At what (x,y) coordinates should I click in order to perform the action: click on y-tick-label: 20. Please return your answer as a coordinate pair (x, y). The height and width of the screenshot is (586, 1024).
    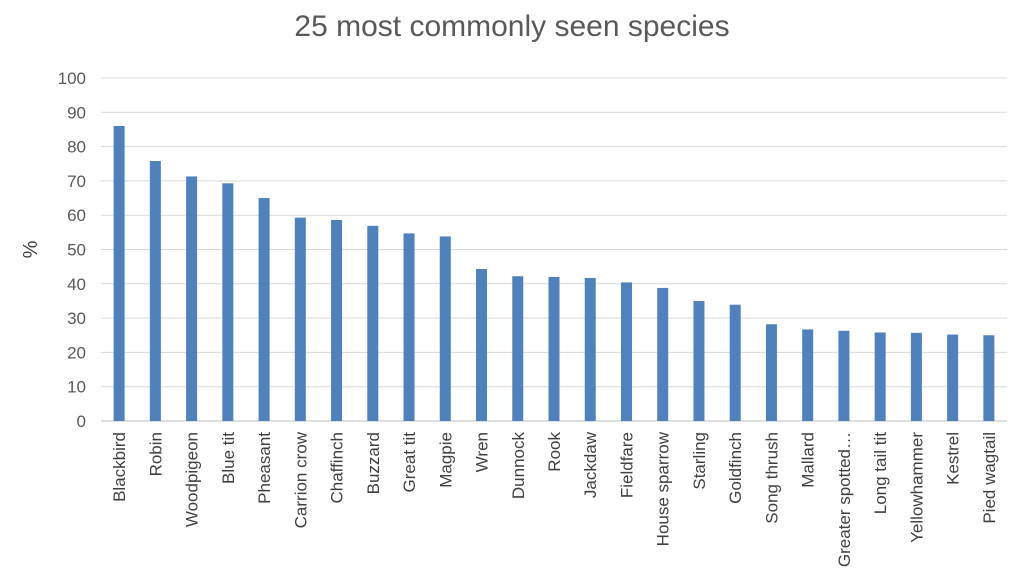
    Looking at the image, I should click on (76, 352).